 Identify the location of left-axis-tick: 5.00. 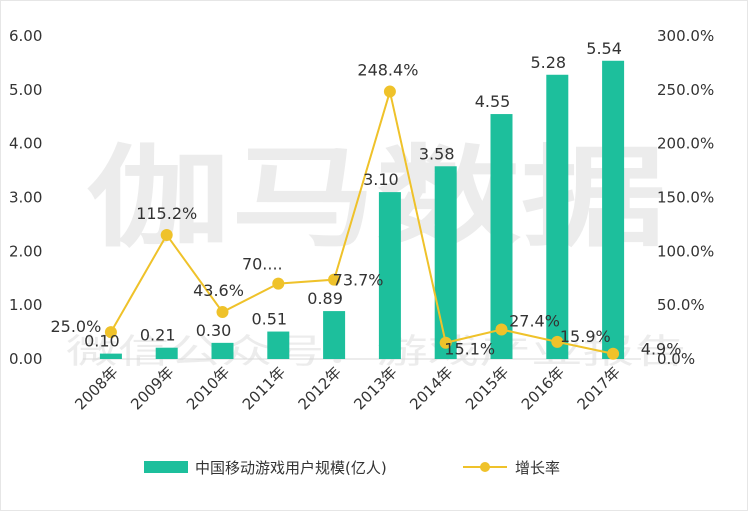
(25, 90).